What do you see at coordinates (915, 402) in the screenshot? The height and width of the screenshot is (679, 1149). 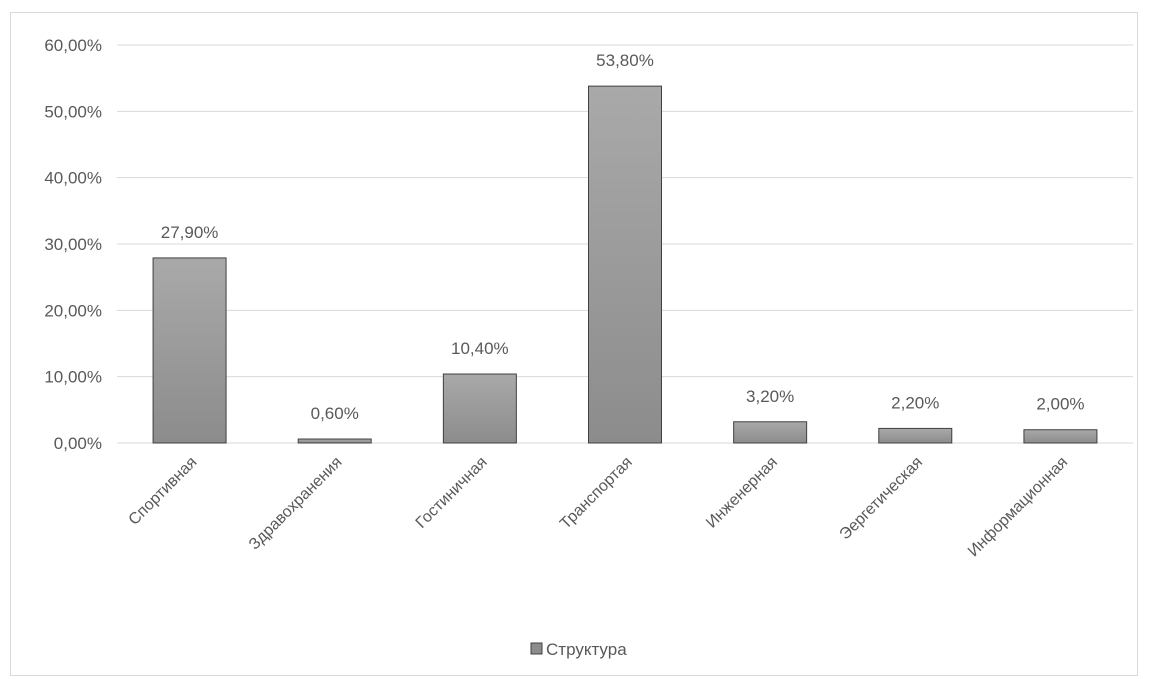 I see `data-label: 2,20%` at bounding box center [915, 402].